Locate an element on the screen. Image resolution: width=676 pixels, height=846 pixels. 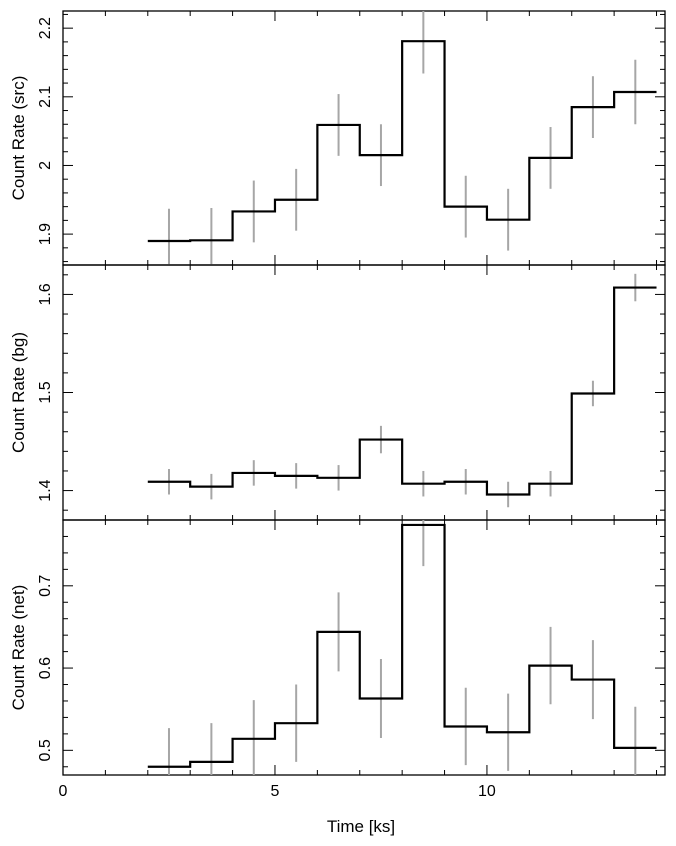
y-axis-label: Count Rate (net) is located at coordinates (18, 648).